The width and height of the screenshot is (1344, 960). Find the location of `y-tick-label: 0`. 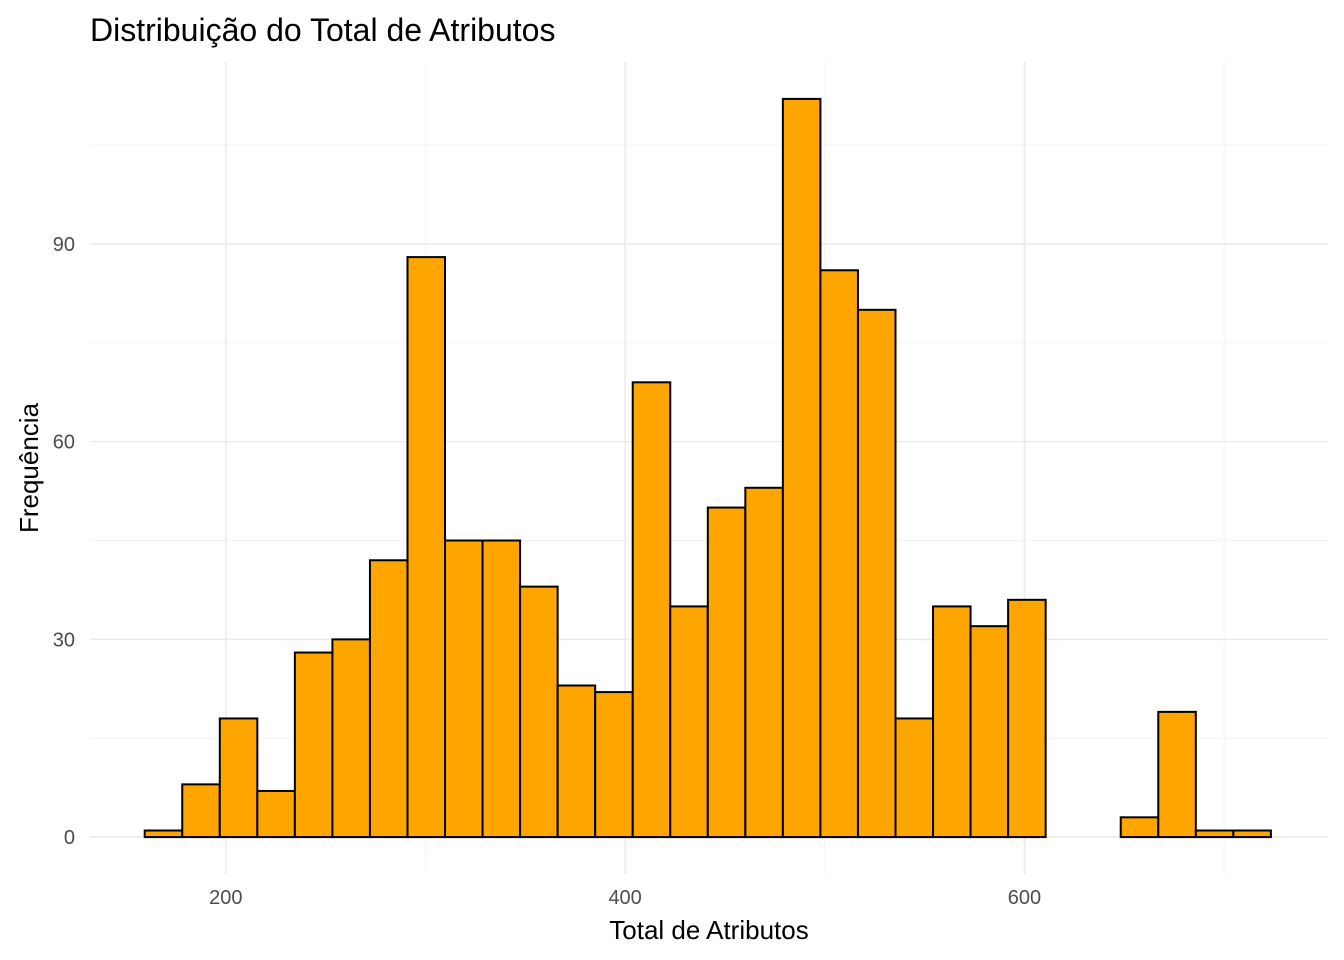

y-tick-label: 0 is located at coordinates (69, 838).